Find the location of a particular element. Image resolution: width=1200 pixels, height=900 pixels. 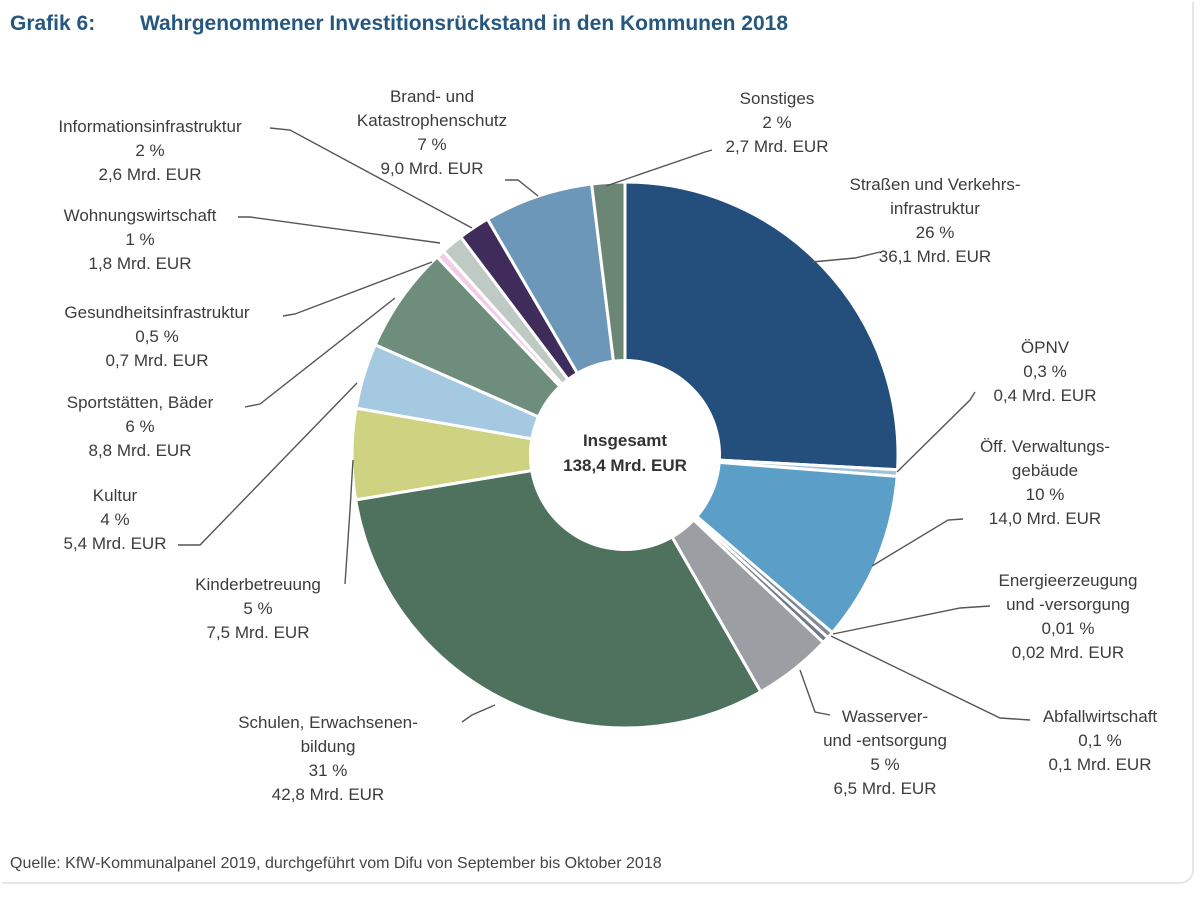

leader-line-abfallwirtschaft is located at coordinates (930, 678).